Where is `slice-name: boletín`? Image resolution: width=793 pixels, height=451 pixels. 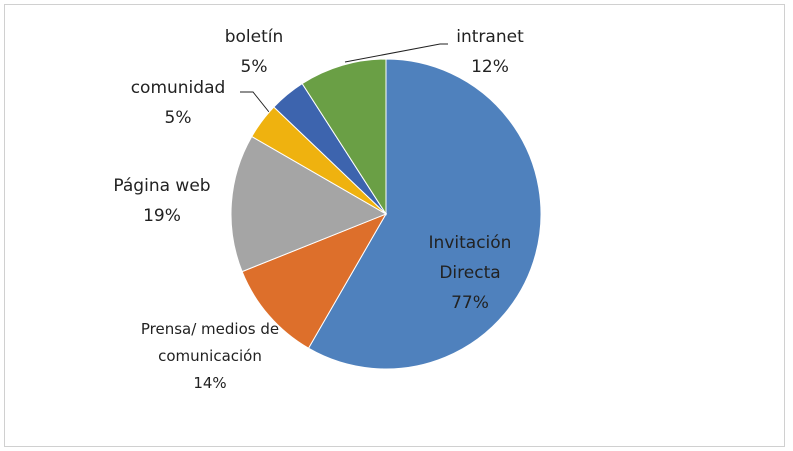
slice-name: boletín is located at coordinates (254, 37).